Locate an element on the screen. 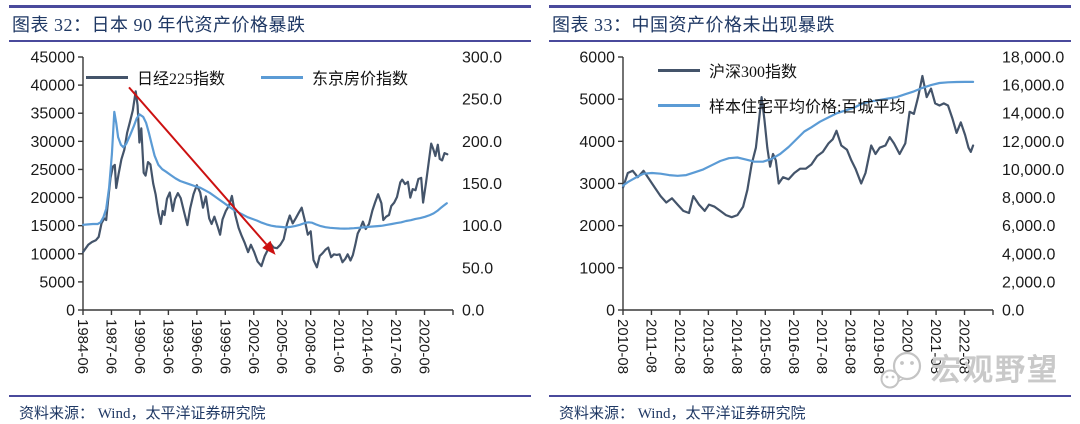  chart-legend-china: 沪深300指数 样本住宅平均价格:百城平均 is located at coordinates (781, 87).